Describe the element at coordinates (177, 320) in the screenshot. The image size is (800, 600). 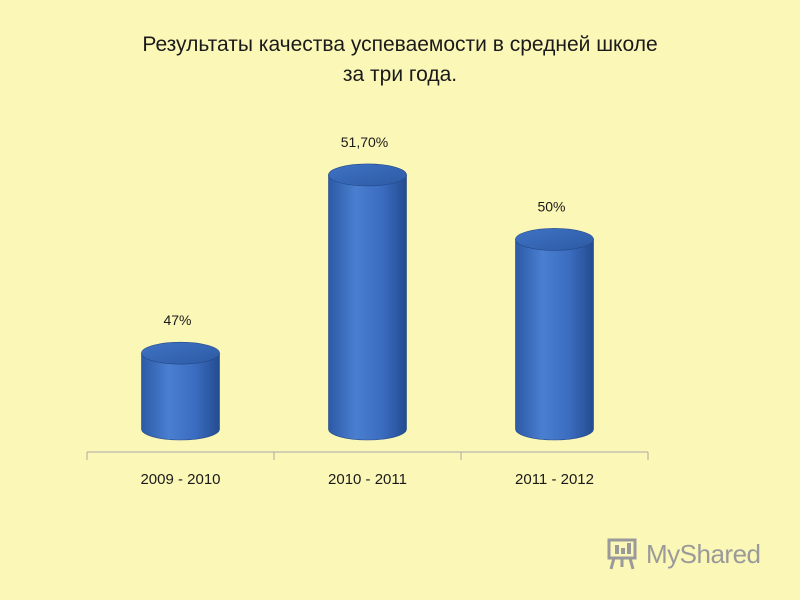
I see `data-label: 47%` at that location.